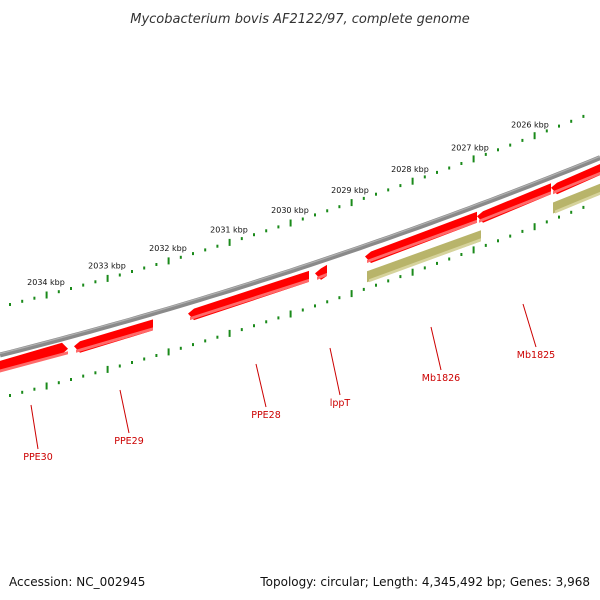 The image size is (600, 600). Describe the element at coordinates (290, 210) in the screenshot. I see `scale-tick-label: 2030 kbp` at that location.